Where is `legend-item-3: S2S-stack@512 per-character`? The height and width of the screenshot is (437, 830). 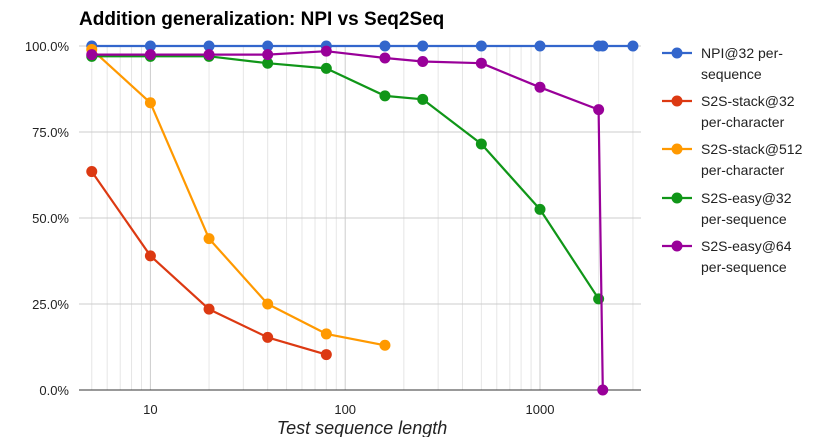 legend-item-3: S2S-stack@512 per-character is located at coordinates (732, 159).